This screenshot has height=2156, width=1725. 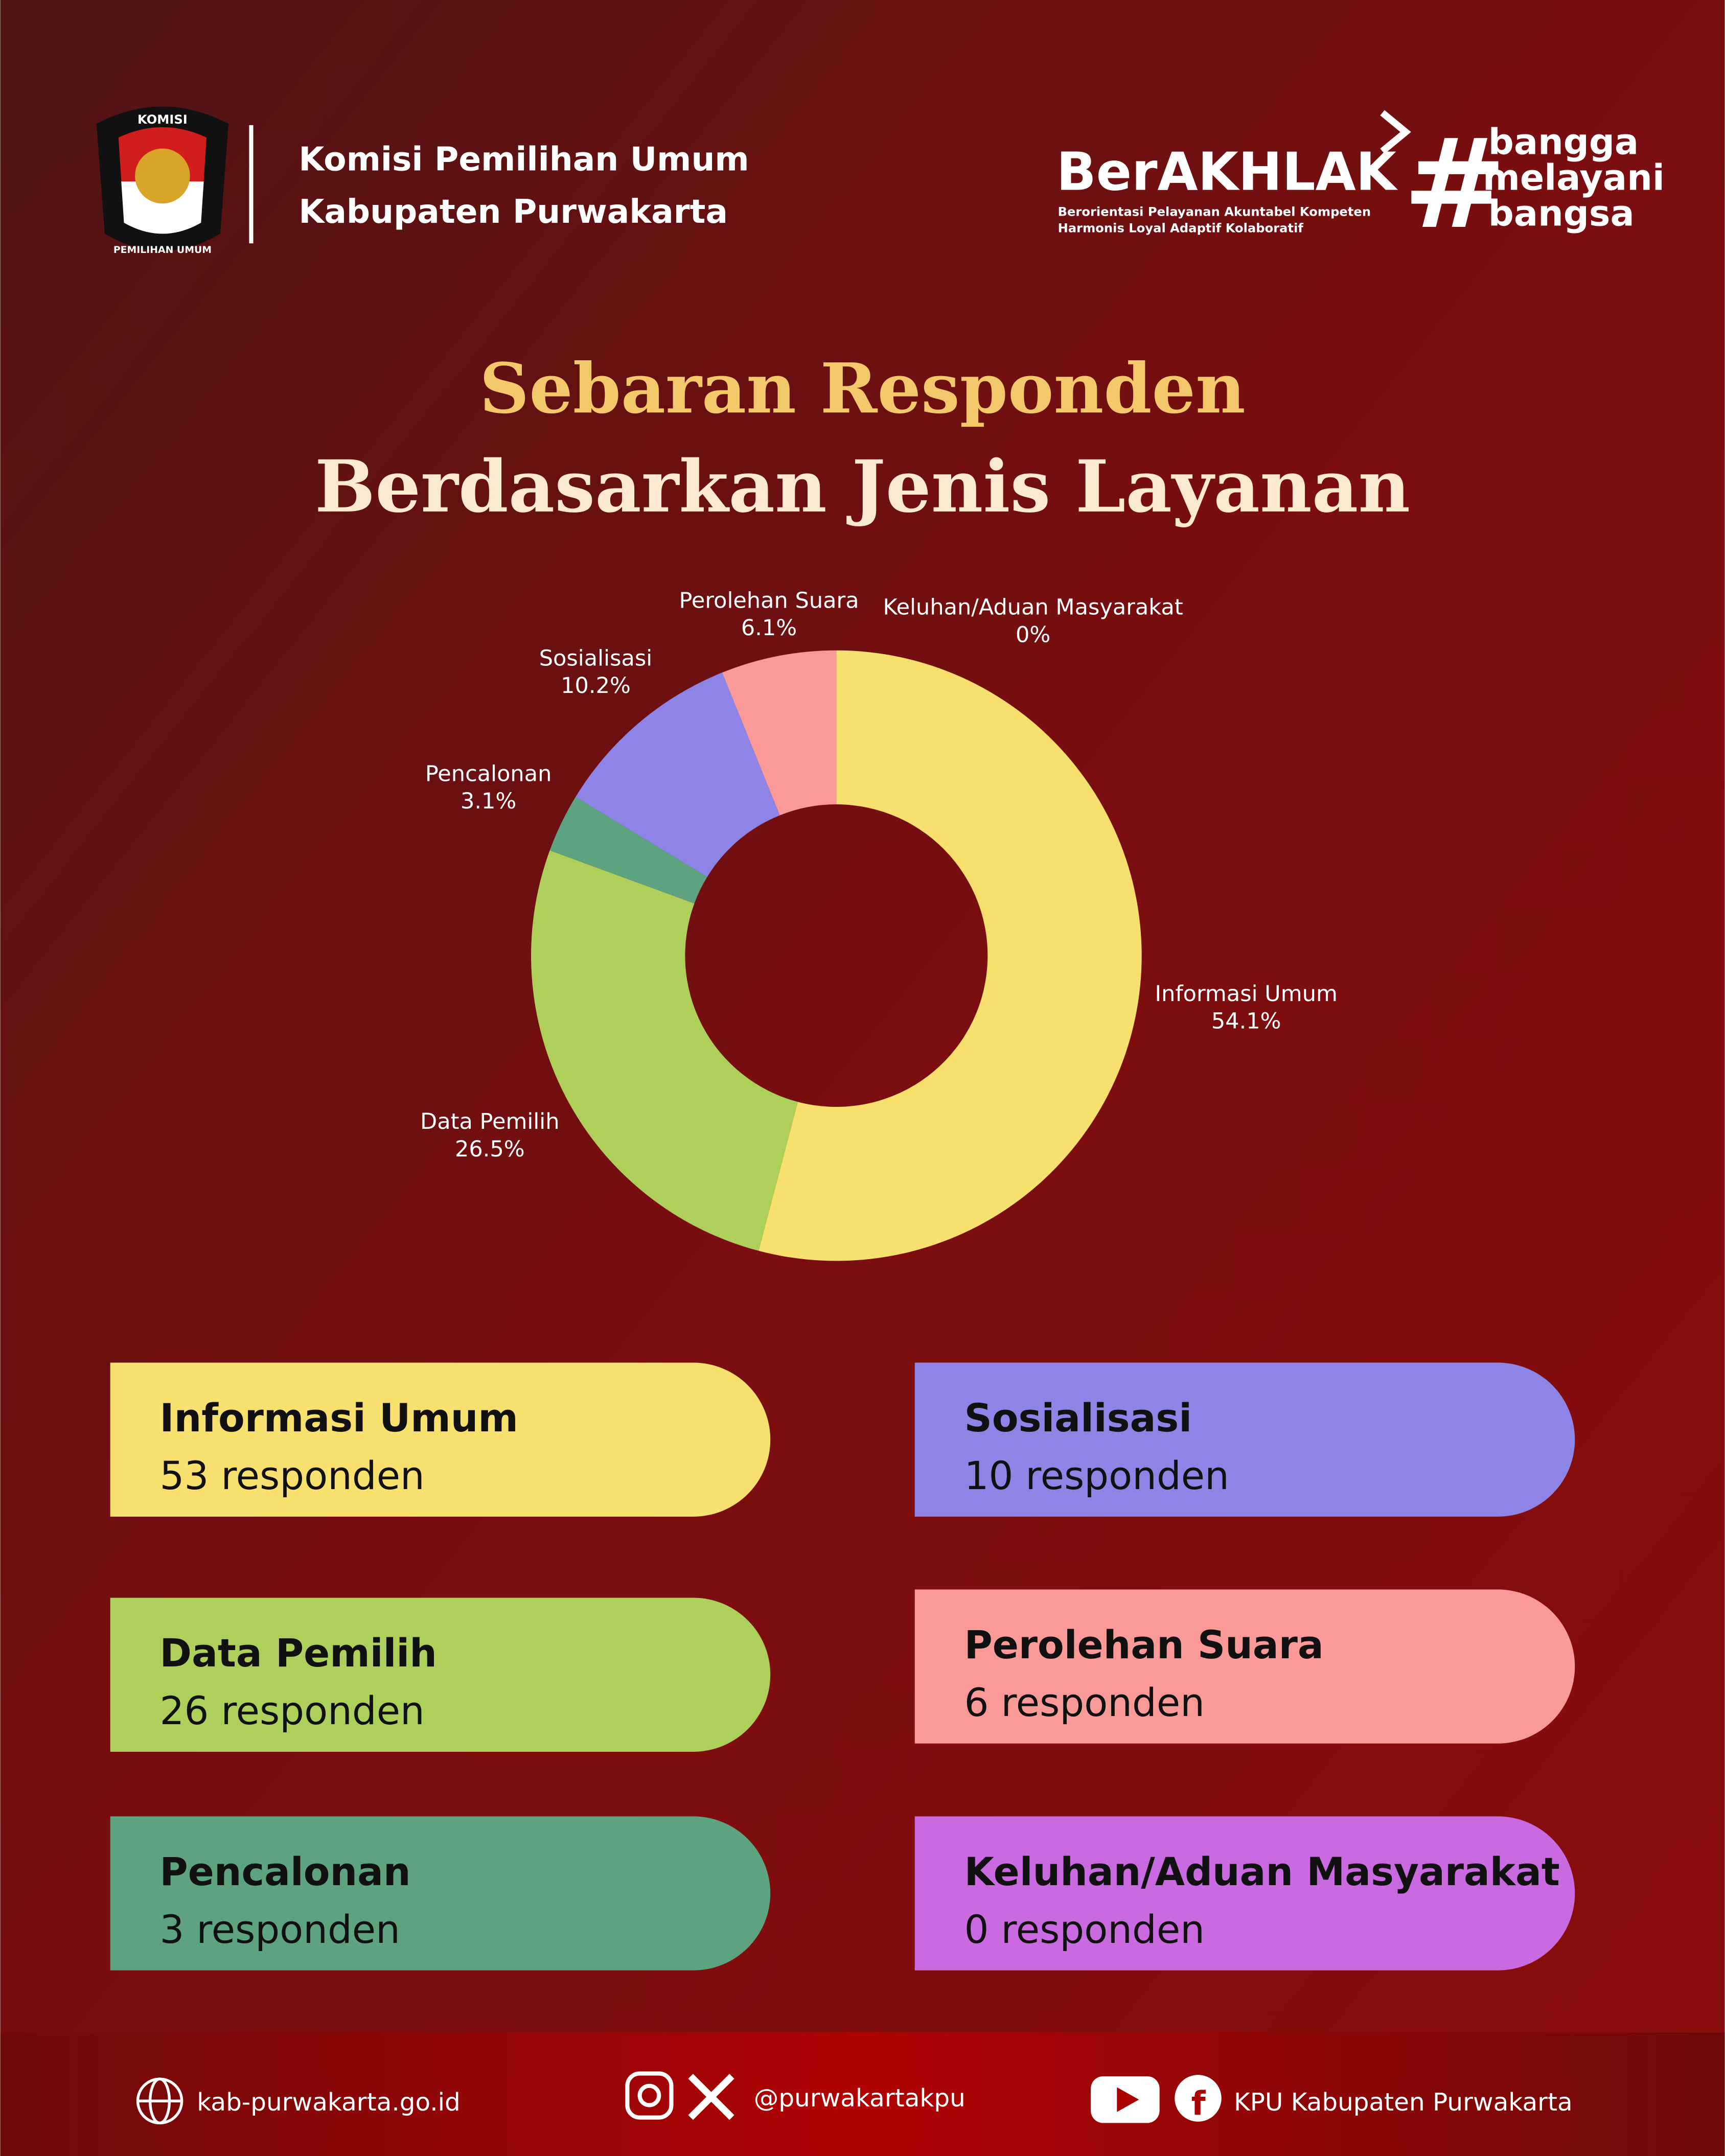 What do you see at coordinates (862, 487) in the screenshot?
I see `chart-subtitle: Berdasarkan Jenis Layanan` at bounding box center [862, 487].